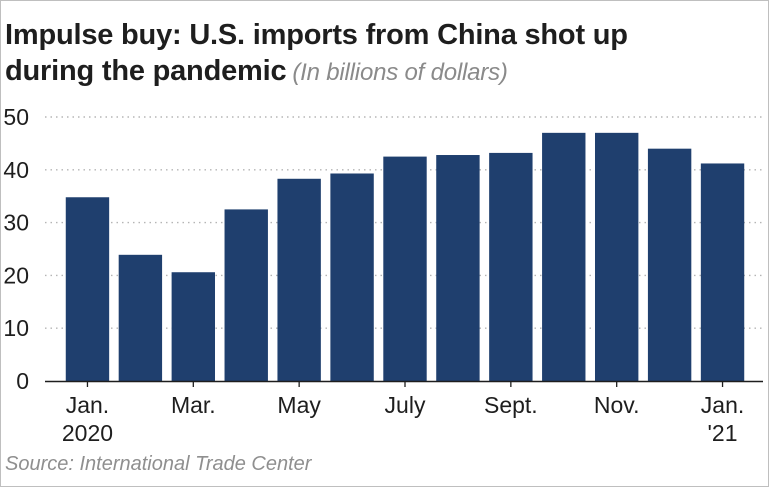 This screenshot has height=487, width=769. I want to click on y-tick-label: 10, so click(16, 328).